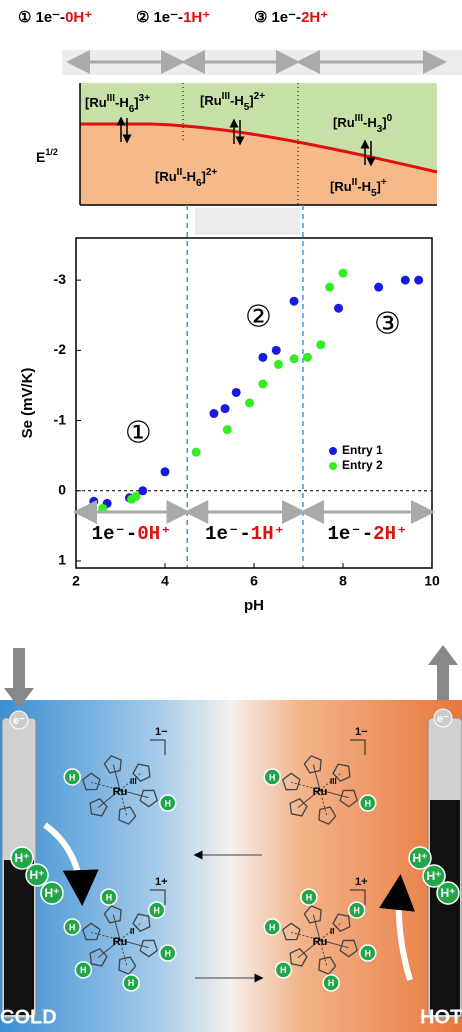 This screenshot has width=462, height=1032. Describe the element at coordinates (433, 876) in the screenshot. I see `proton-text: H⁺` at that location.